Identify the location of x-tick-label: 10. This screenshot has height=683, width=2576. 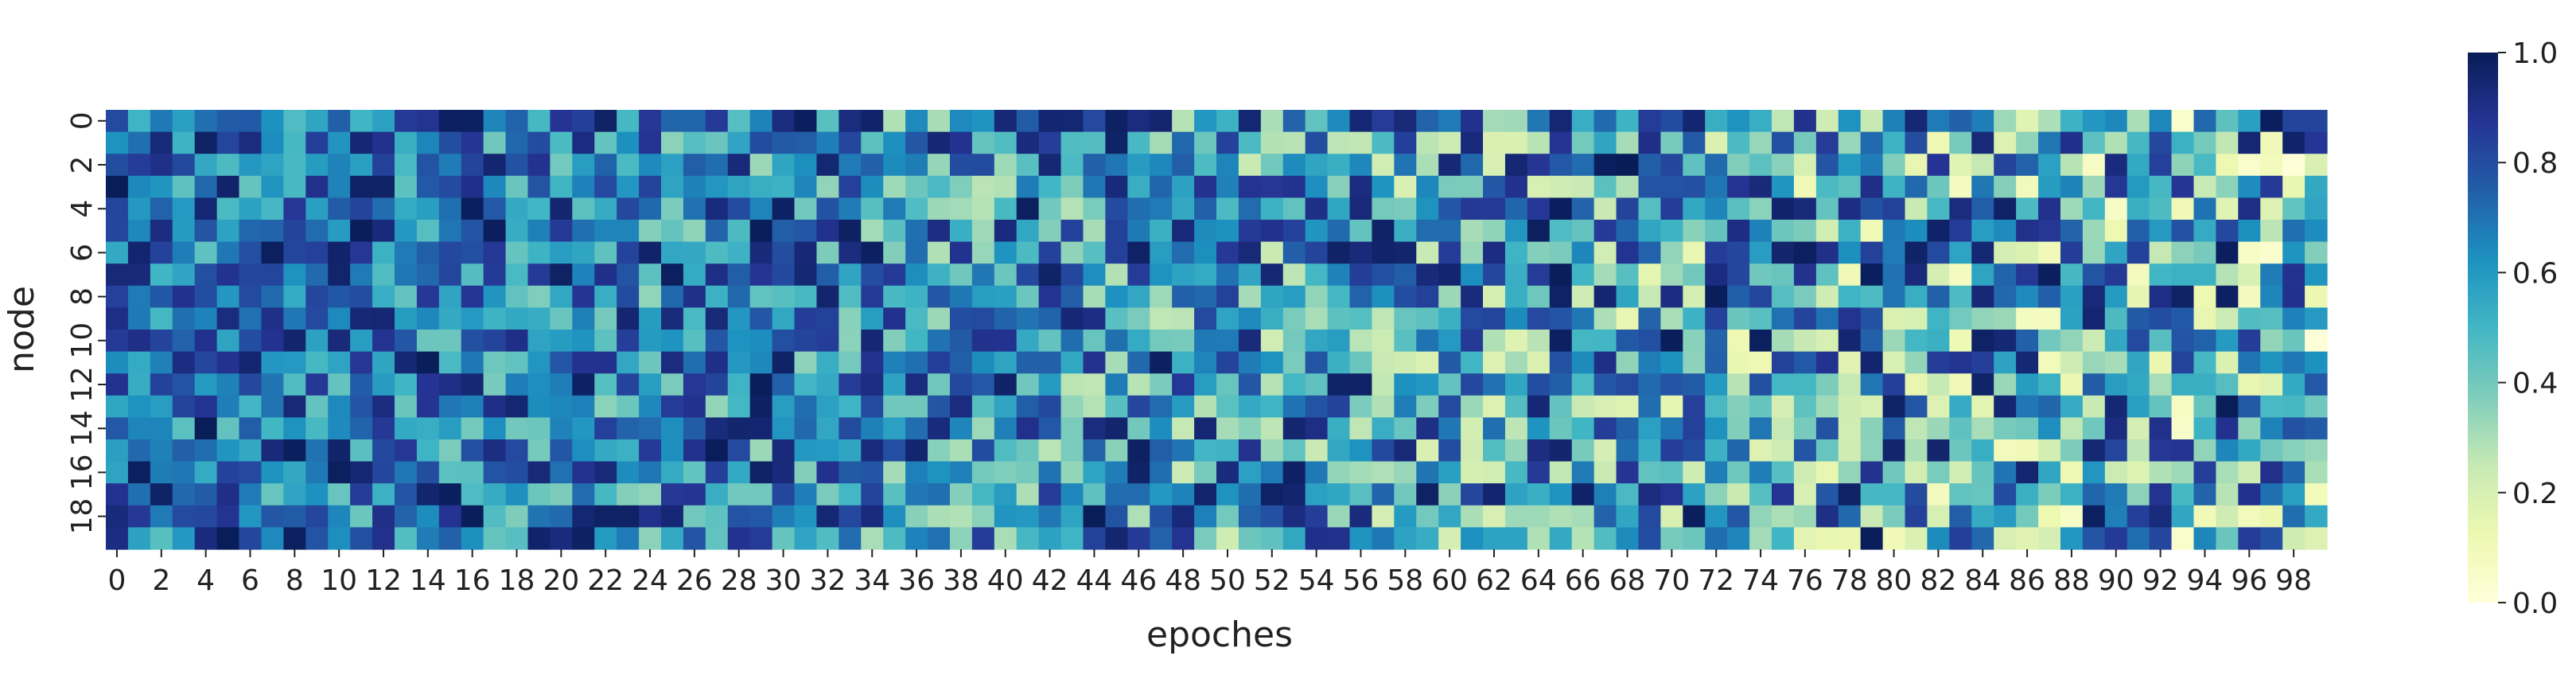
(339, 580).